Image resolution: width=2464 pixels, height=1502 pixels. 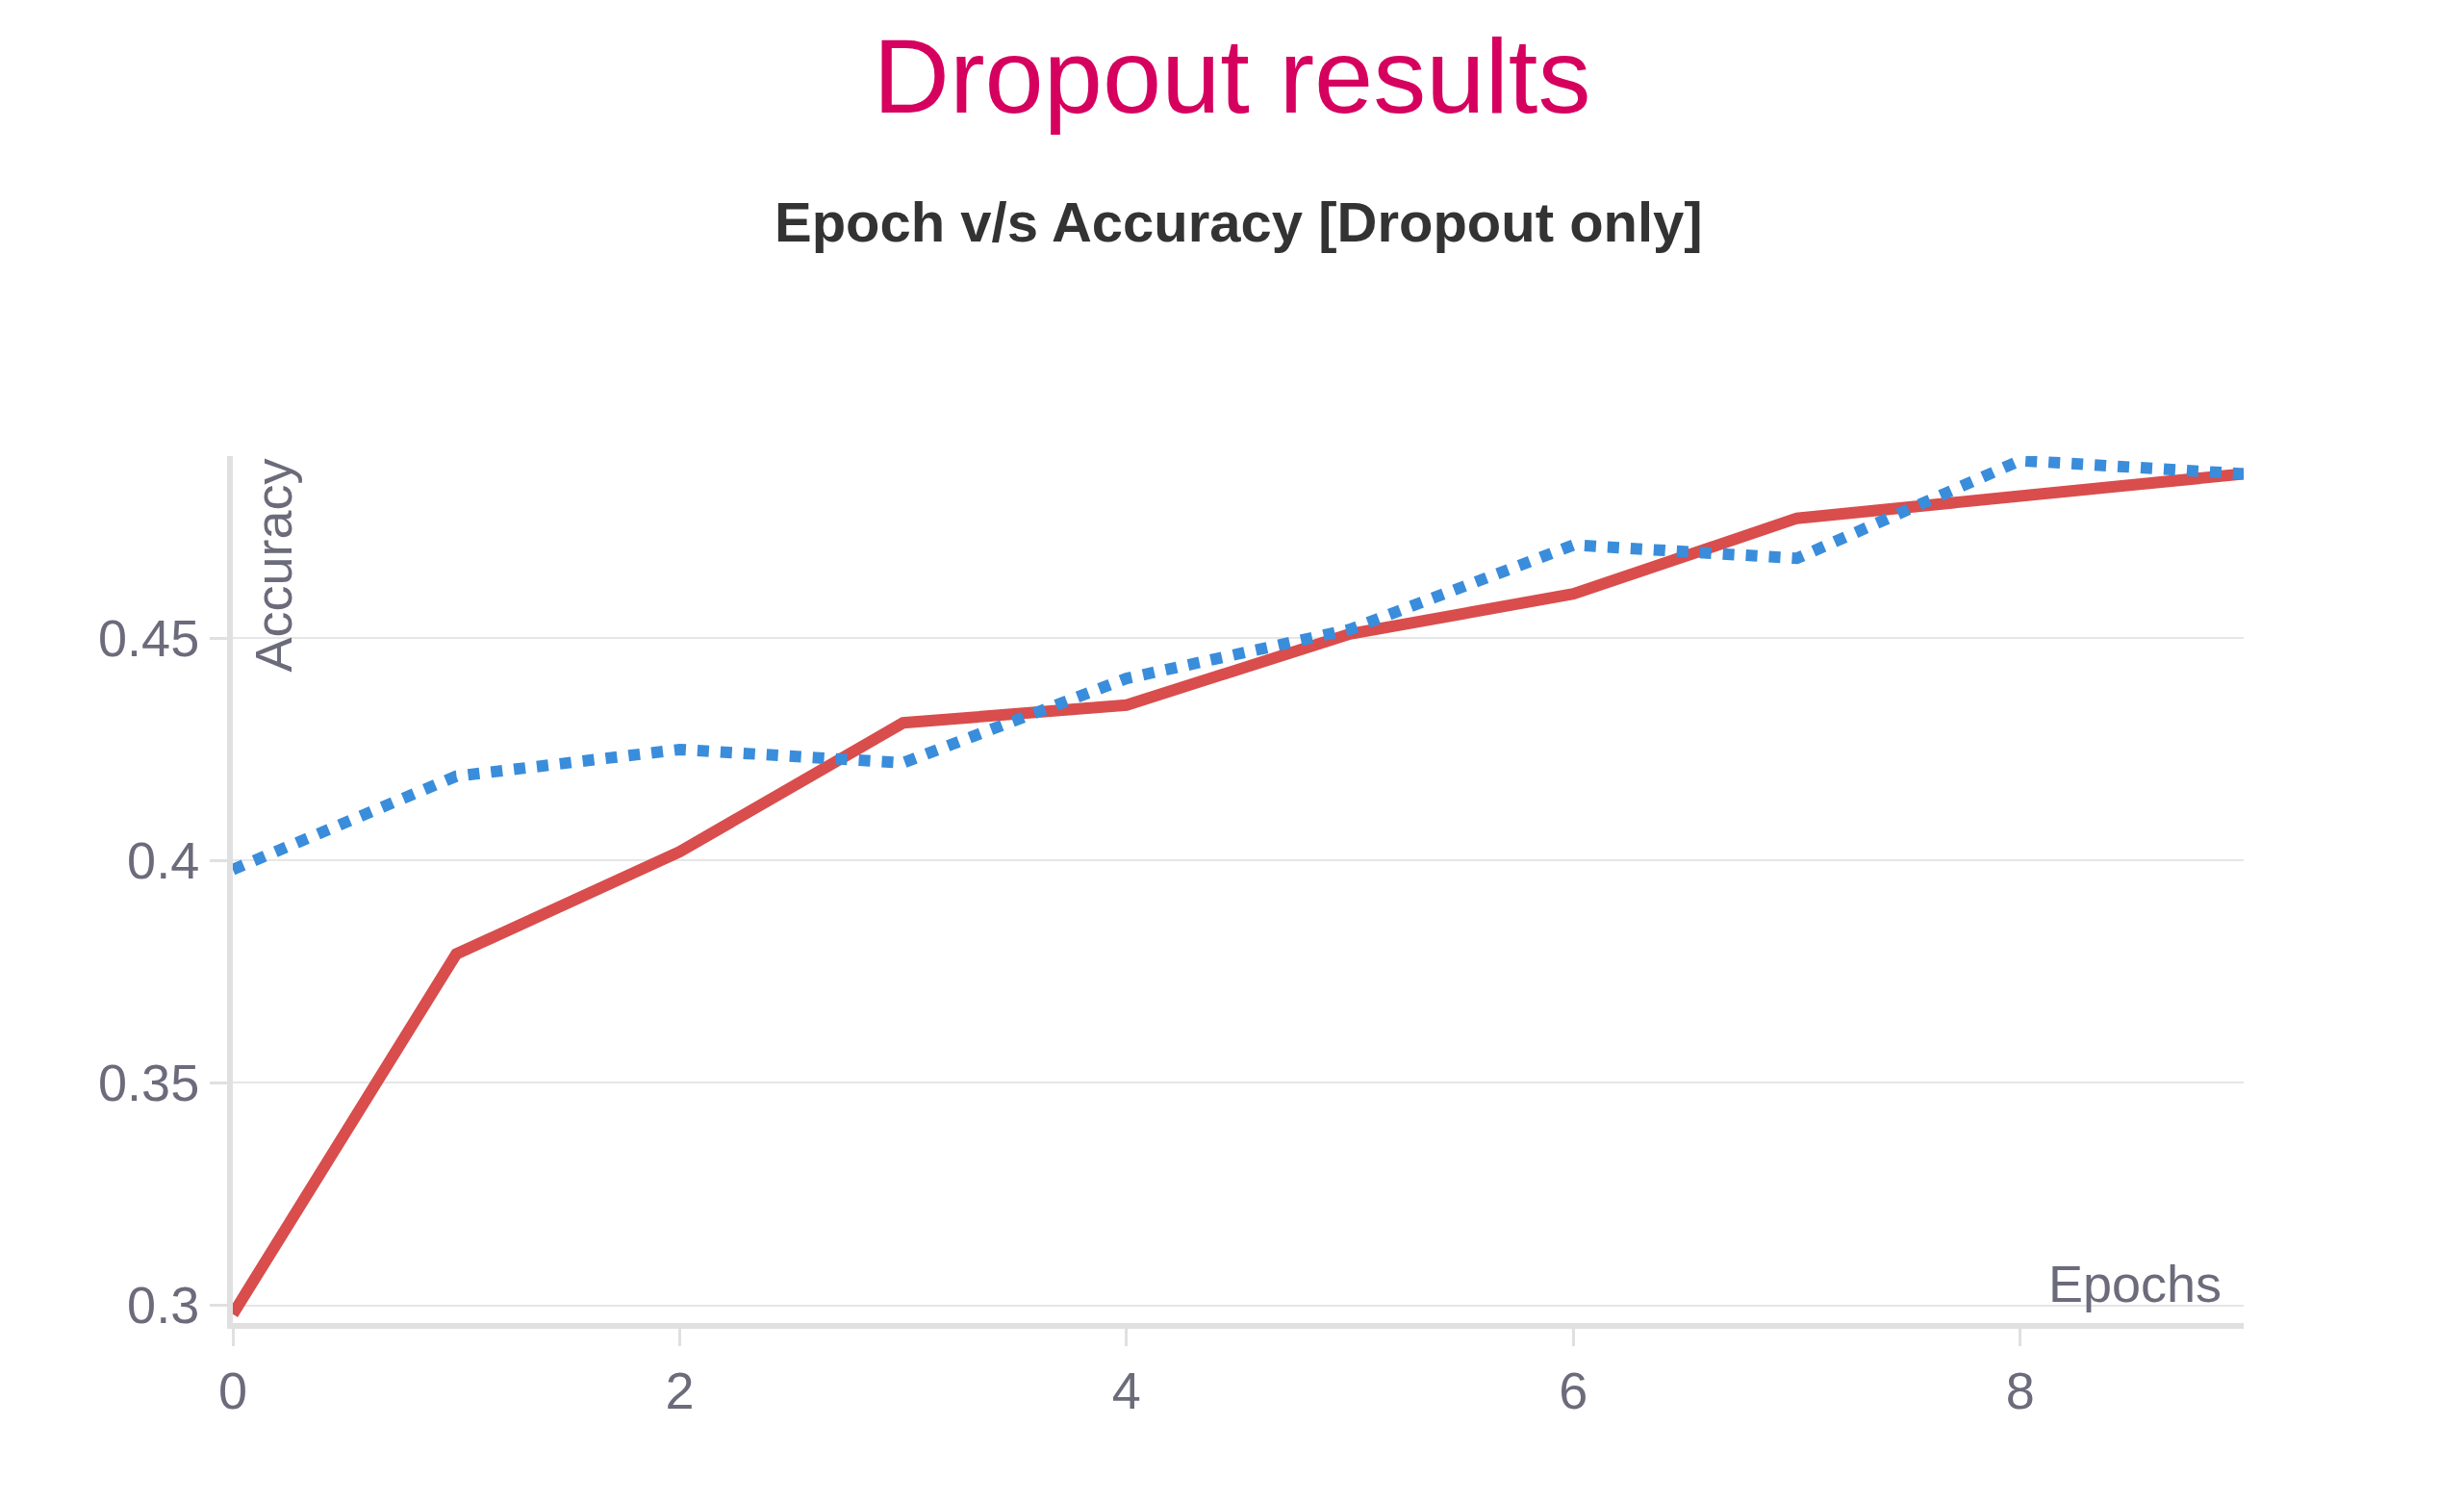 What do you see at coordinates (149, 639) in the screenshot?
I see `y-tick-label: 0.45` at bounding box center [149, 639].